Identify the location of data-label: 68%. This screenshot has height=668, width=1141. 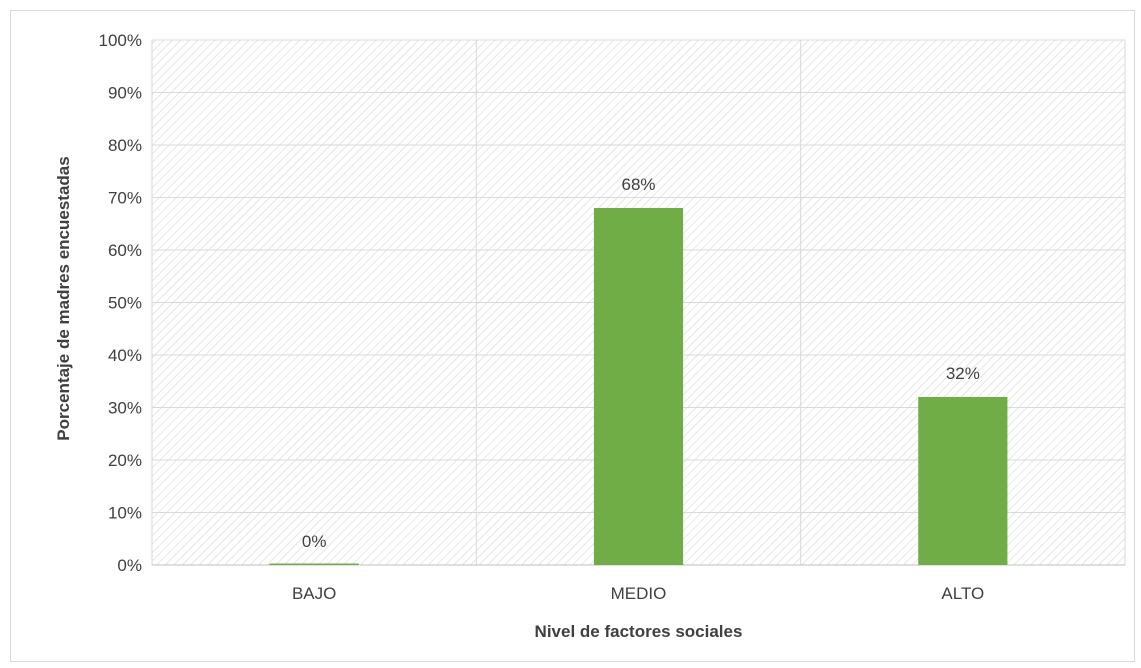
(638, 184).